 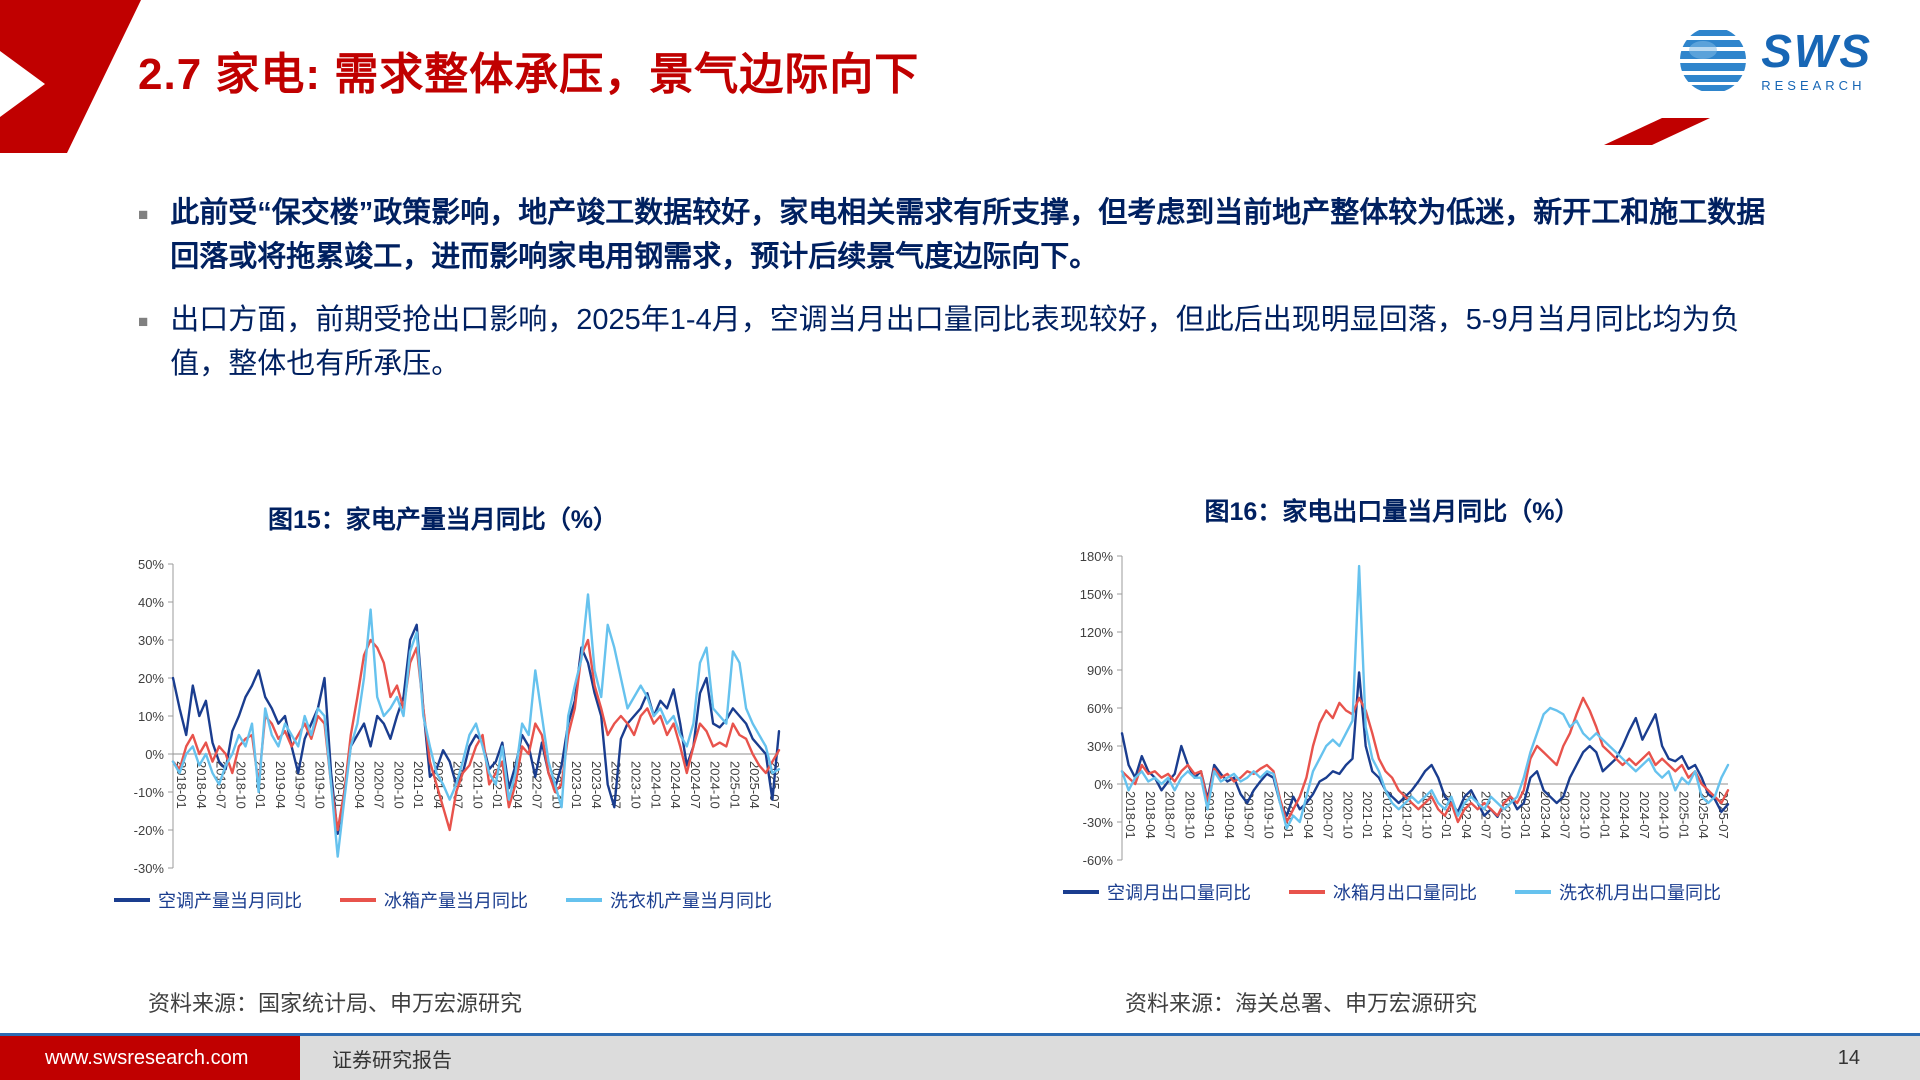 I want to click on footer-bar: www.swsresearch.com 证券研究报告 14, so click(x=960, y=1056).